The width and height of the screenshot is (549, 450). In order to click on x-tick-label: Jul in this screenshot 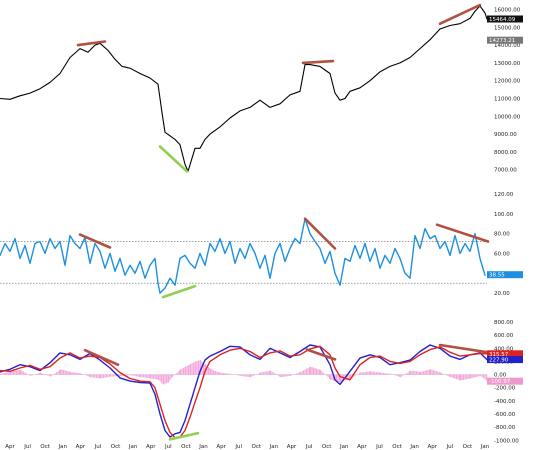, I will do `click(379, 447)`.